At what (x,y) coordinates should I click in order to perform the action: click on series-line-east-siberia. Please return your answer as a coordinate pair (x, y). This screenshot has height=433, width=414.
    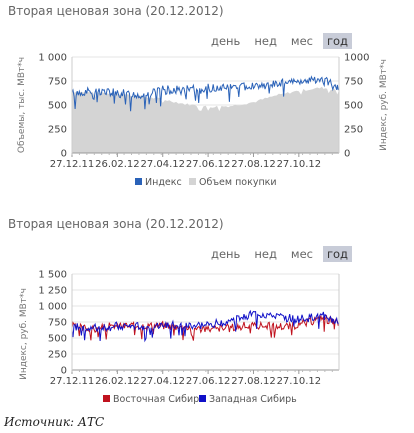
    Looking at the image, I should click on (205, 327).